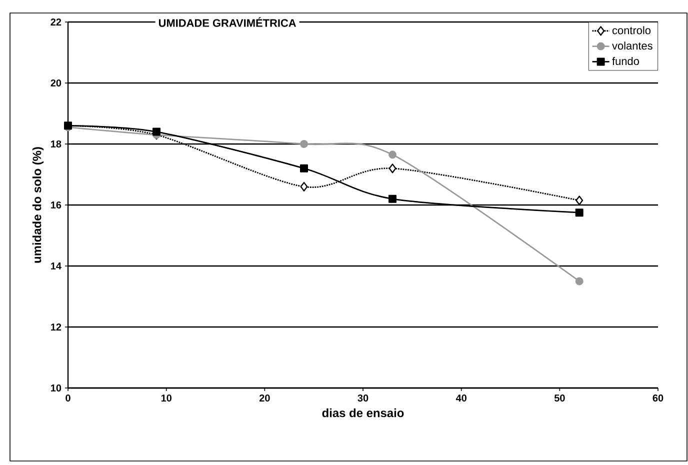 This screenshot has width=688, height=465. Describe the element at coordinates (56, 327) in the screenshot. I see `y-tick-label: 12` at that location.